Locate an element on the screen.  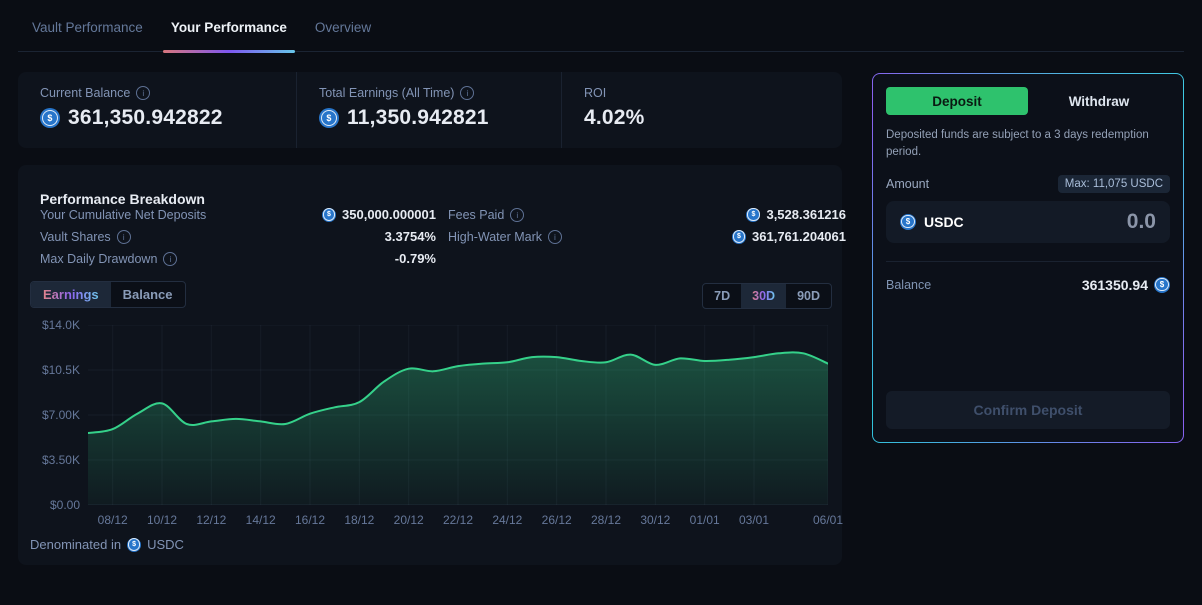
x-tick-label: 12/12 is located at coordinates (211, 520).